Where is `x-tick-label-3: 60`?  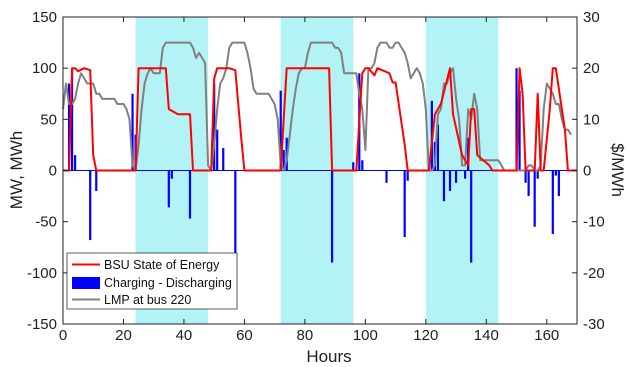
x-tick-label-3: 60 is located at coordinates (244, 335).